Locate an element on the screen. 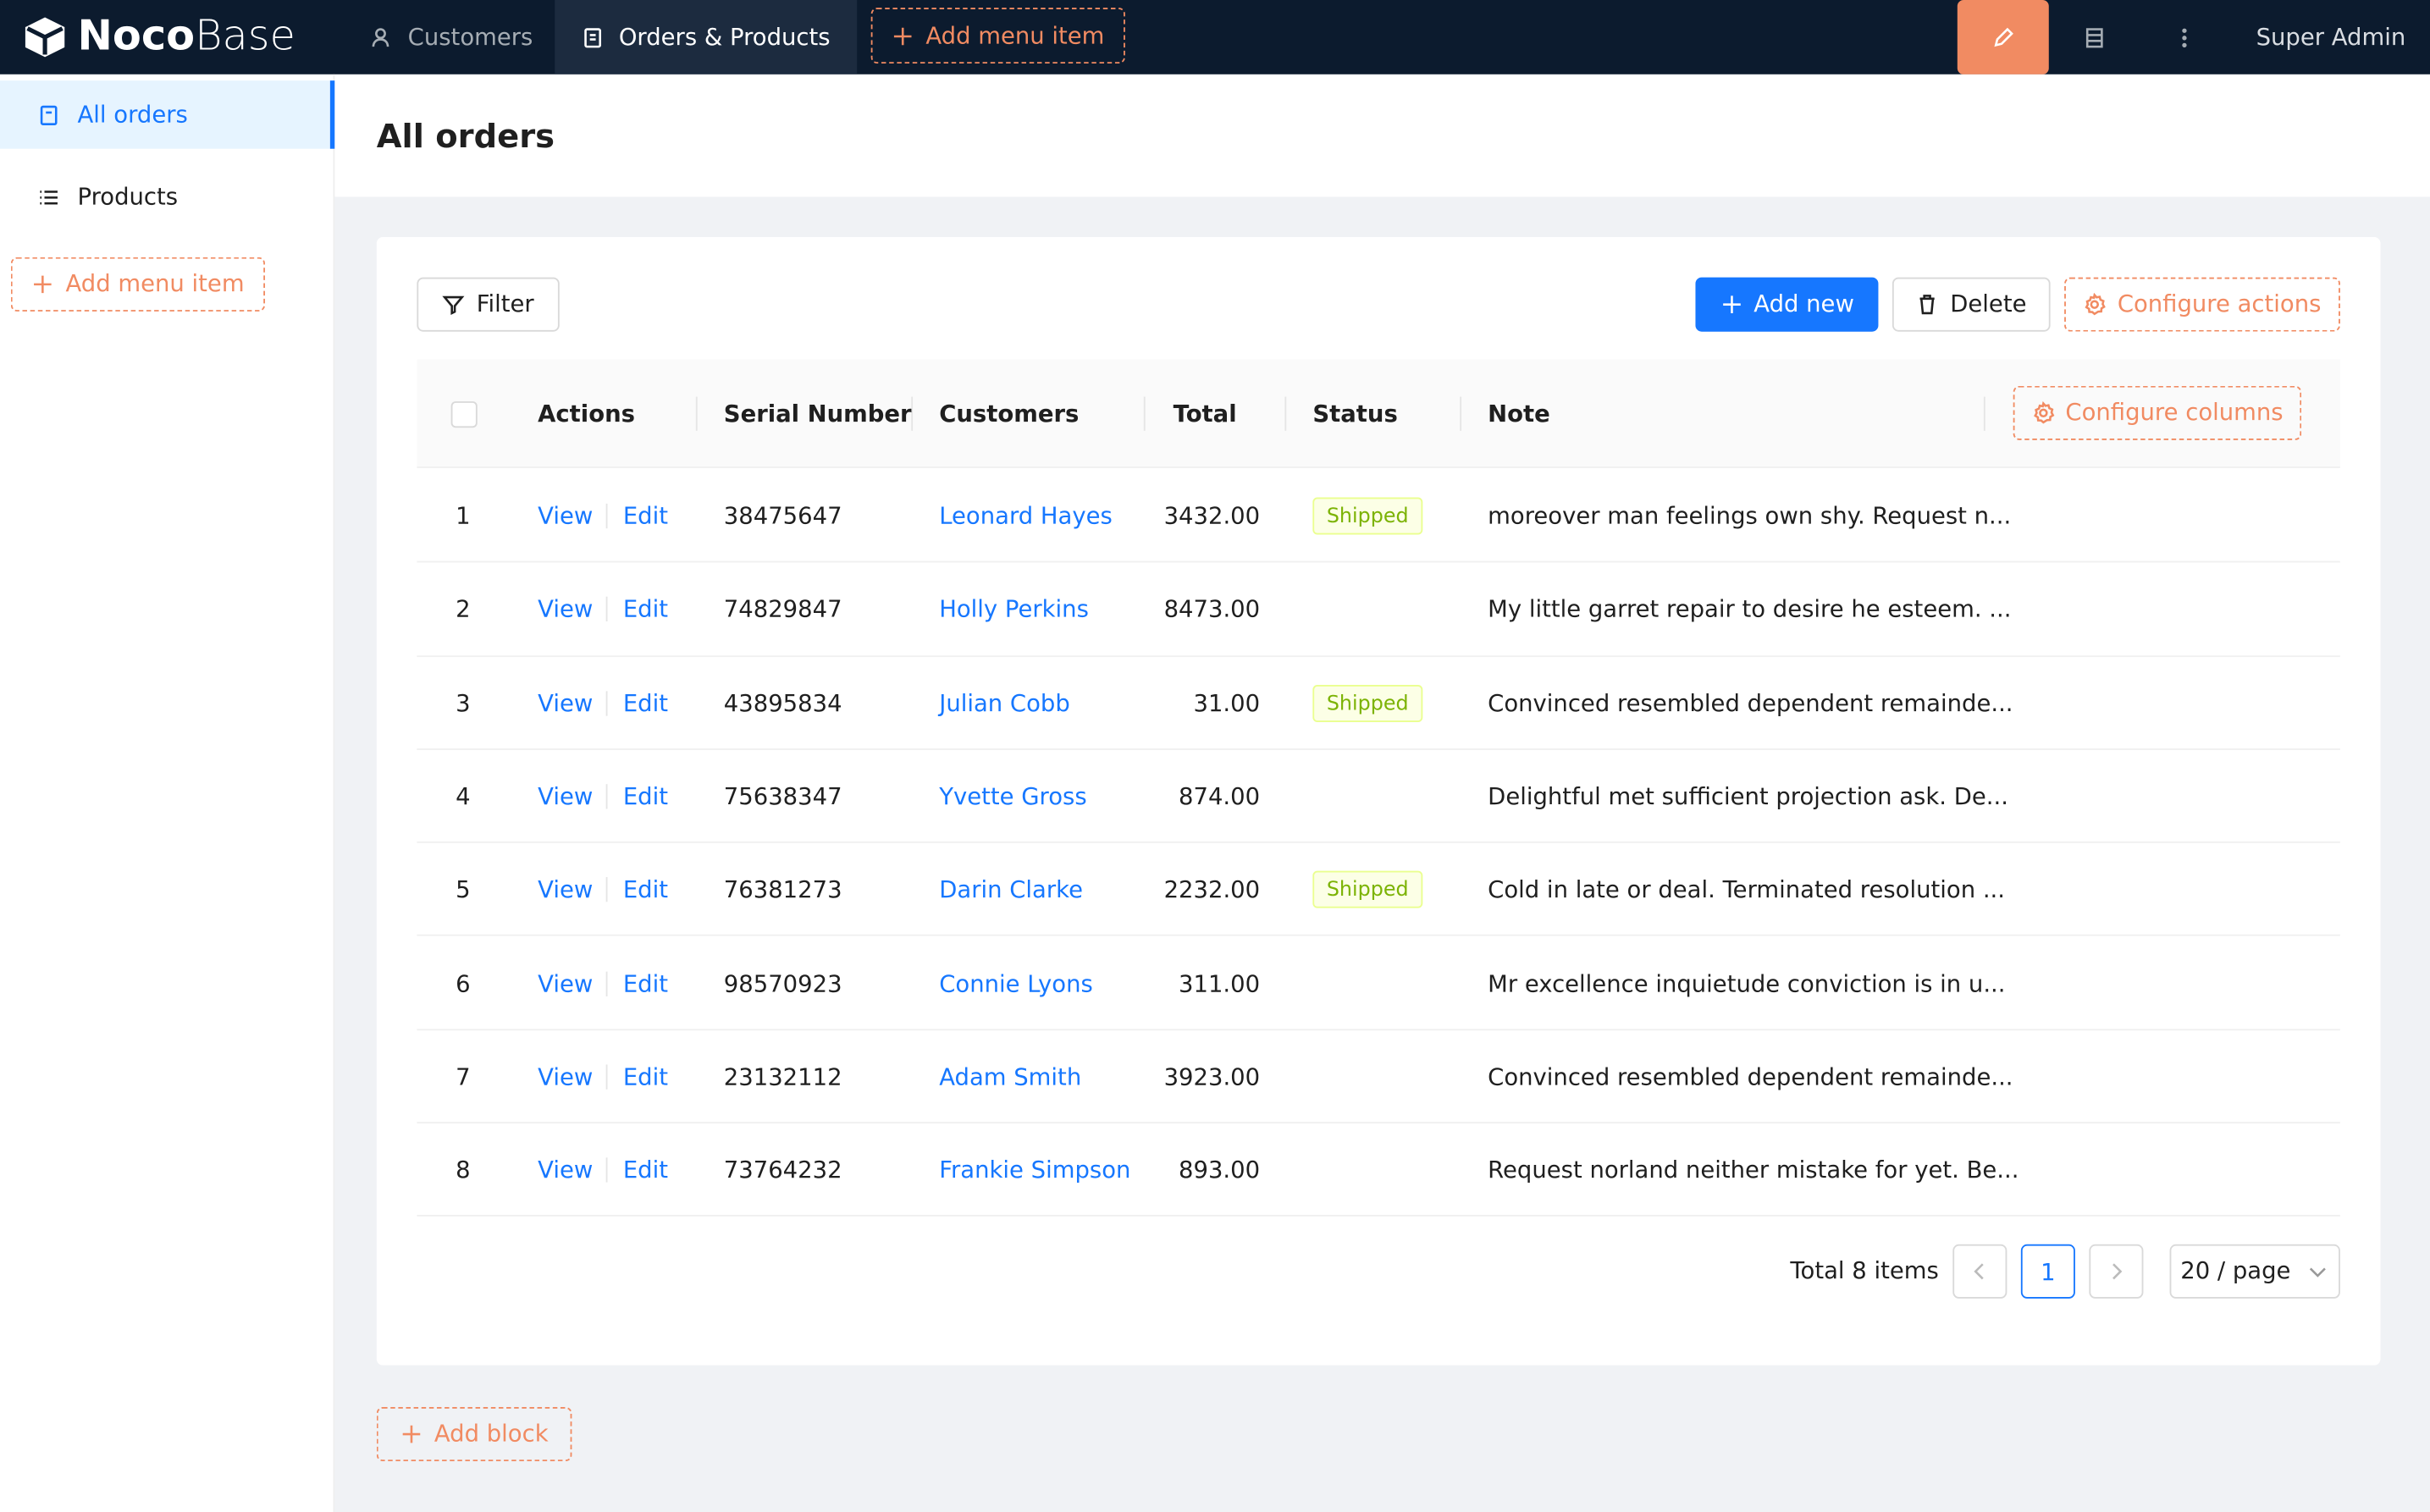 This screenshot has height=1512, width=2430. nav-label: Customers is located at coordinates (470, 37).